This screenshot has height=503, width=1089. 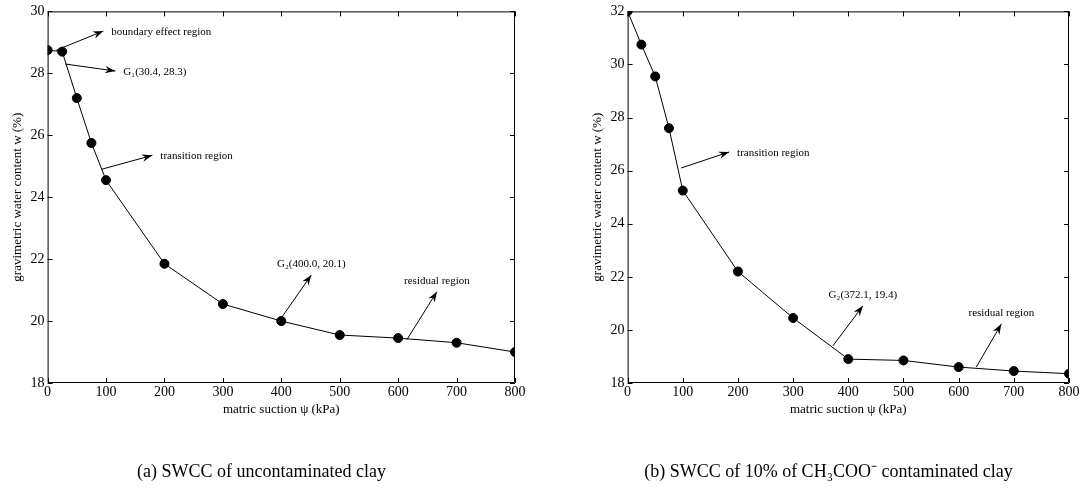 What do you see at coordinates (261, 471) in the screenshot?
I see `text: (a) SWCC of uncontaminated clay` at bounding box center [261, 471].